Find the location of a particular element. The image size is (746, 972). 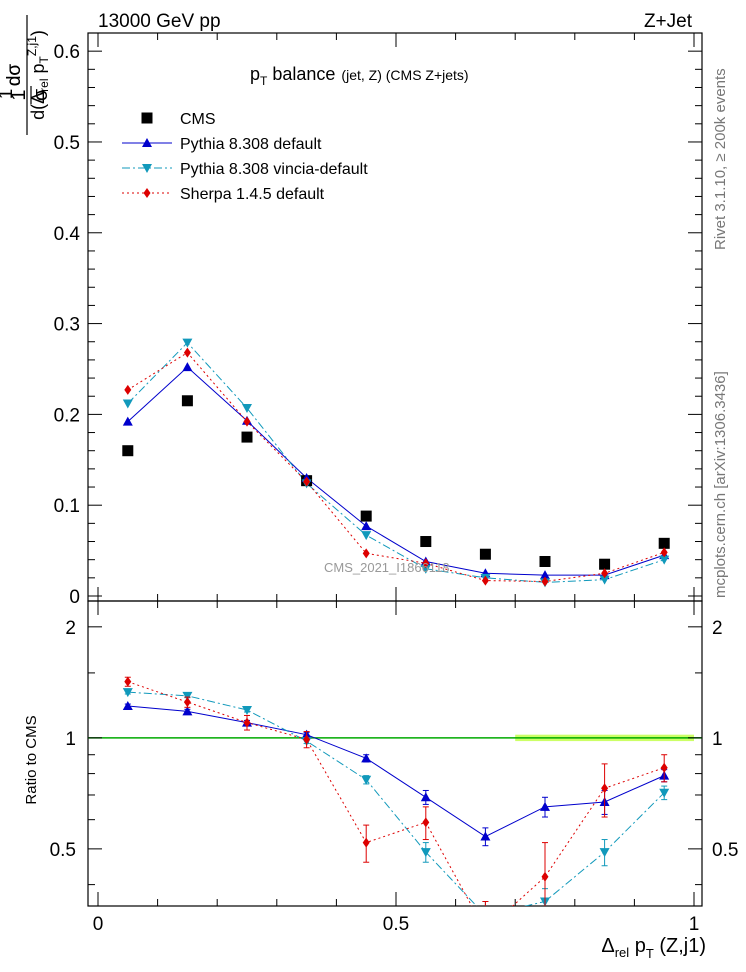

main-ytick-label: 0.6 is located at coordinates (67, 52).